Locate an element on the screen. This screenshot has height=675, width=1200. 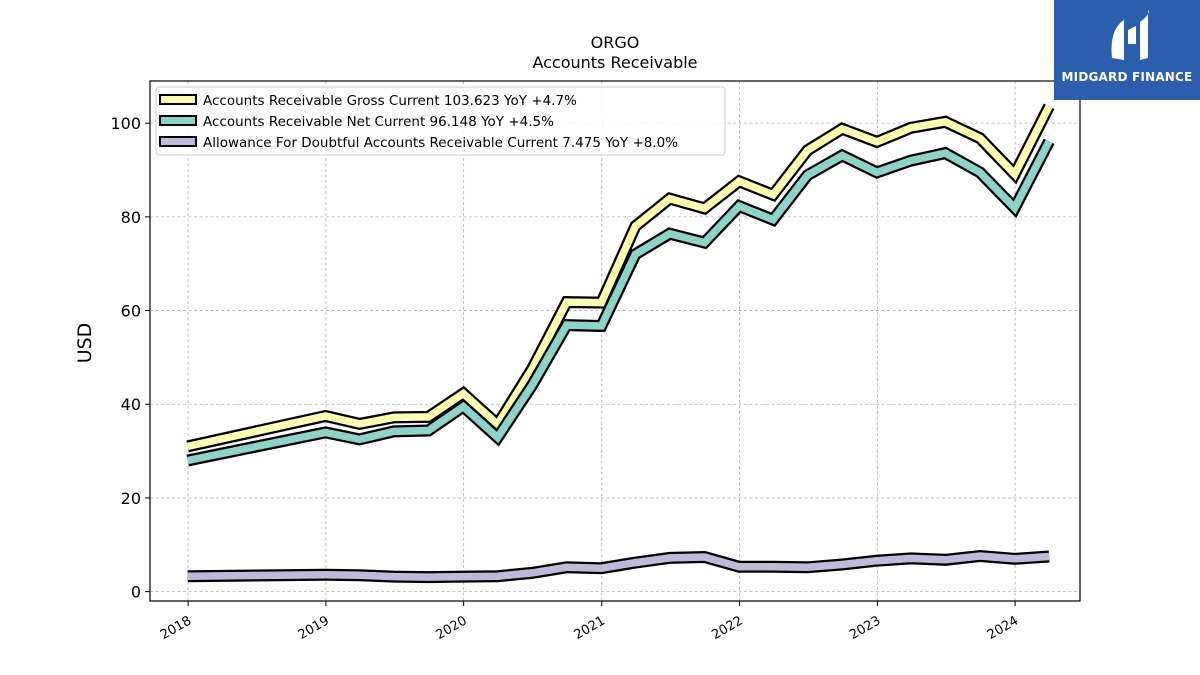
legend-box is located at coordinates (440, 121).